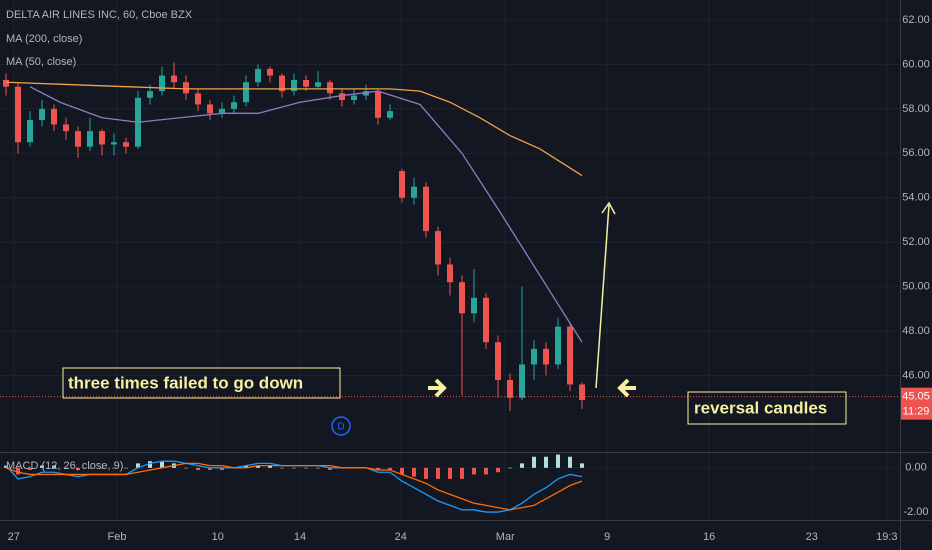  Describe the element at coordinates (218, 537) in the screenshot. I see `x-tick-label: 10` at that location.